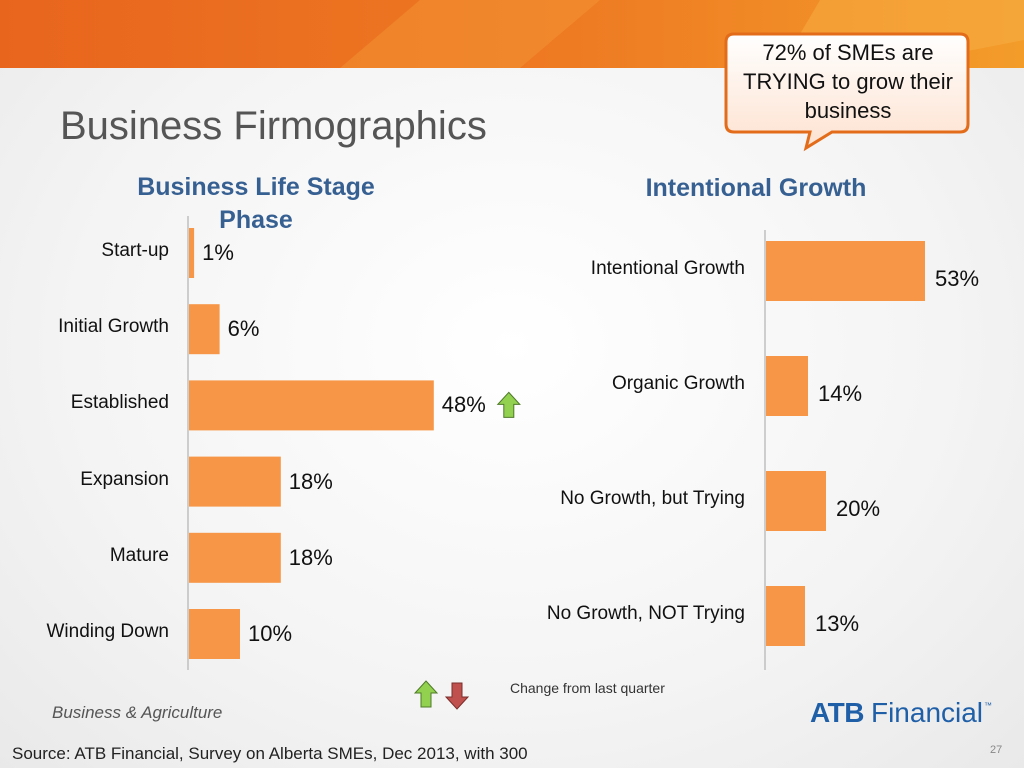  Describe the element at coordinates (957, 278) in the screenshot. I see `growth-value-label: 53%` at that location.